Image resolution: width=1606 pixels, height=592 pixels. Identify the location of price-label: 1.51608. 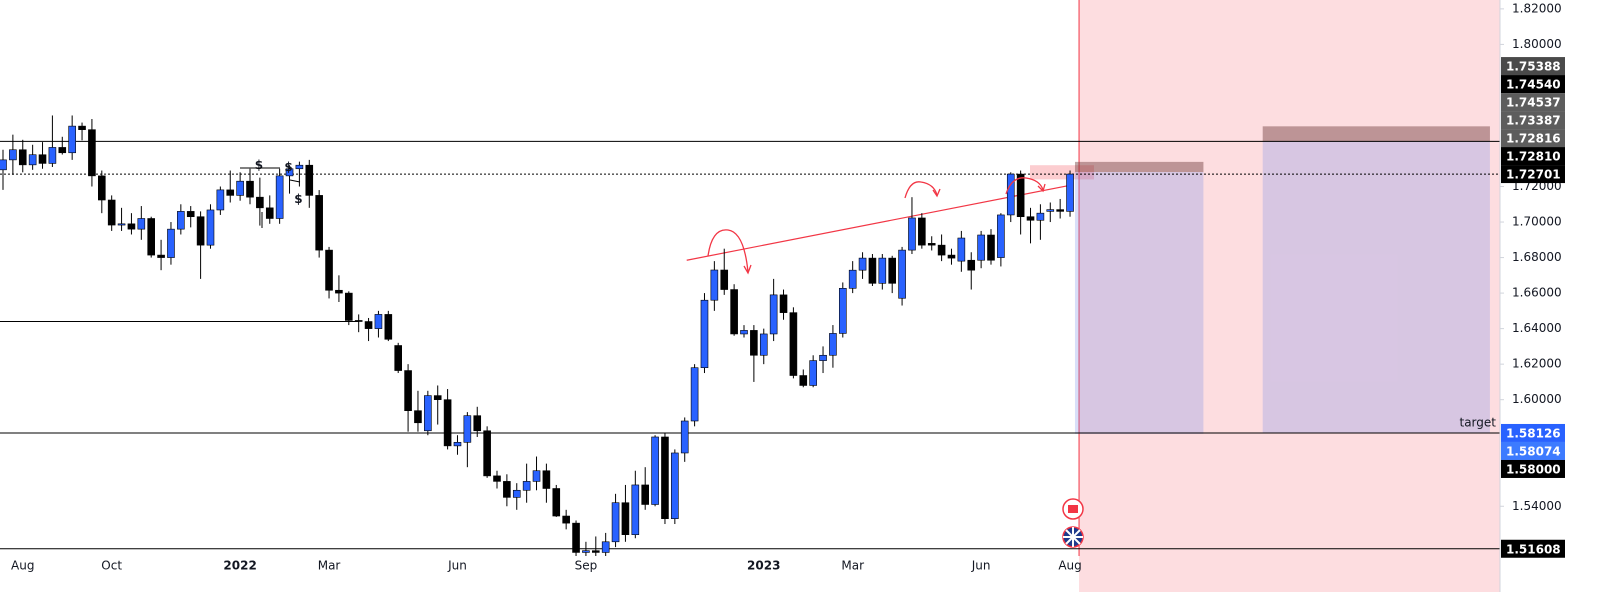
(1533, 549).